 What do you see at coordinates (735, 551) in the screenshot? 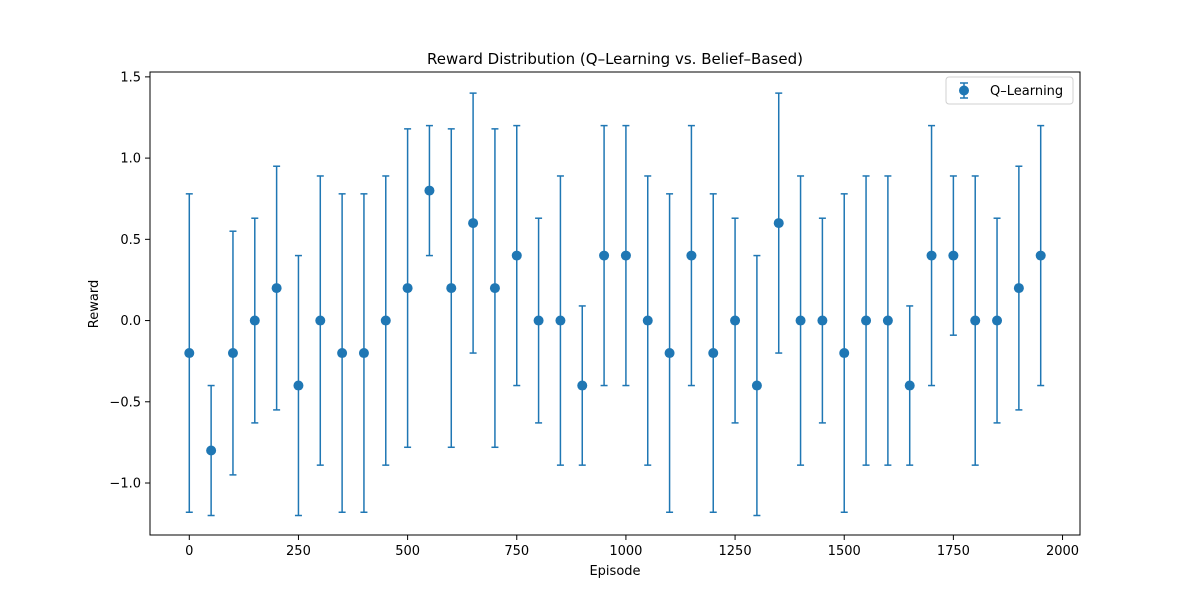
I see `x-tick-label: 1250` at bounding box center [735, 551].